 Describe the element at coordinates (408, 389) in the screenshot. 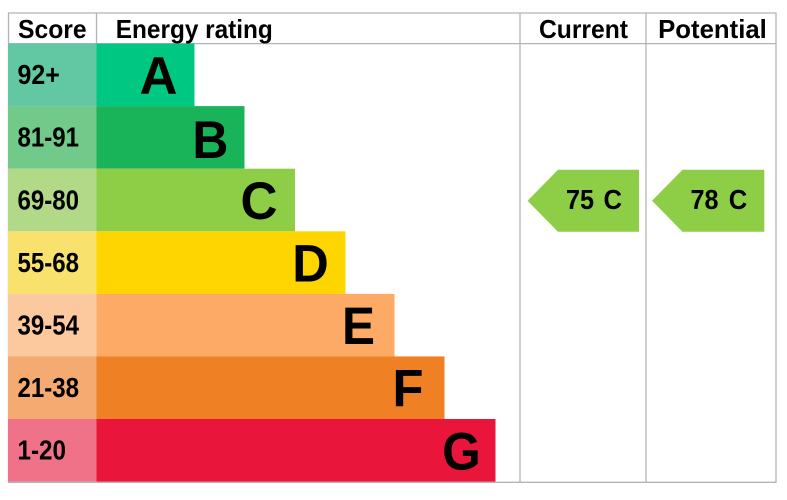

I see `svg-text: F` at that location.